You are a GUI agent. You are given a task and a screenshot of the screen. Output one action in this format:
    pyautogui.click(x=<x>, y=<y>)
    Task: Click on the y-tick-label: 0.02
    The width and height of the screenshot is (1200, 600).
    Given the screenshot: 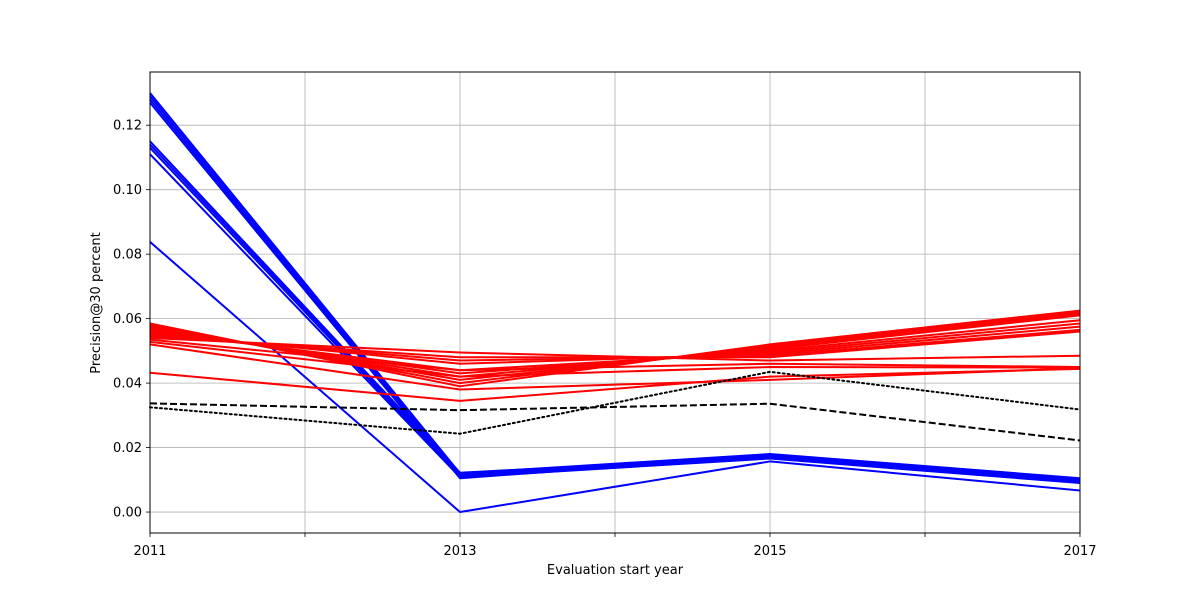 What is the action you would take?
    pyautogui.click(x=127, y=448)
    